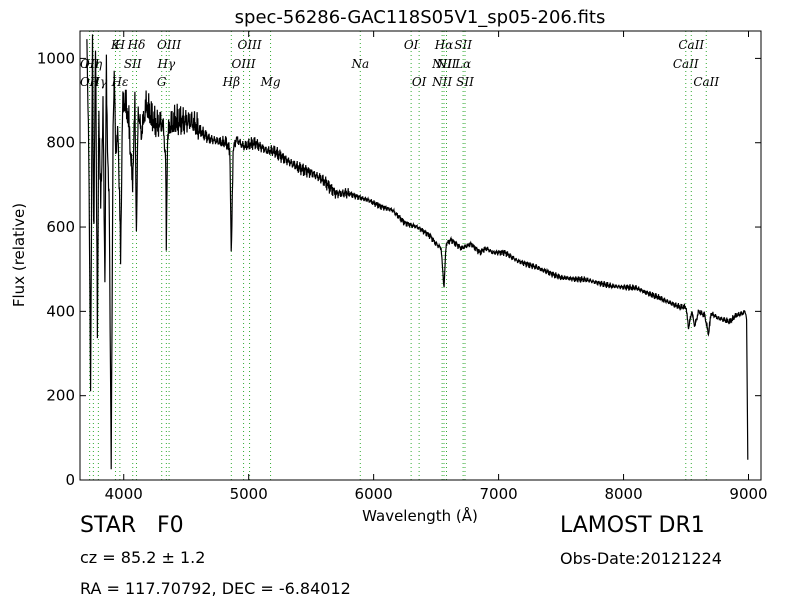 This screenshot has height=604, width=800. Describe the element at coordinates (98, 82) in the screenshot. I see `line-marker-label-3: Hγ` at that location.